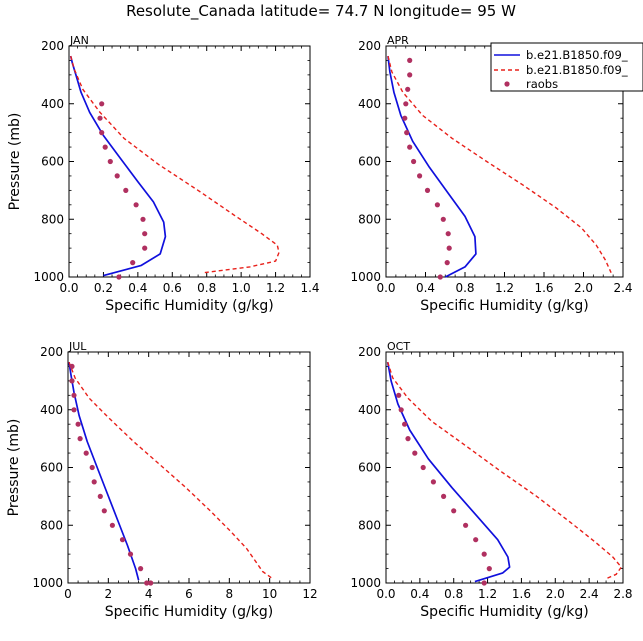  Describe the element at coordinates (369, 104) in the screenshot. I see `y-tick-label-apr: 400` at that location.